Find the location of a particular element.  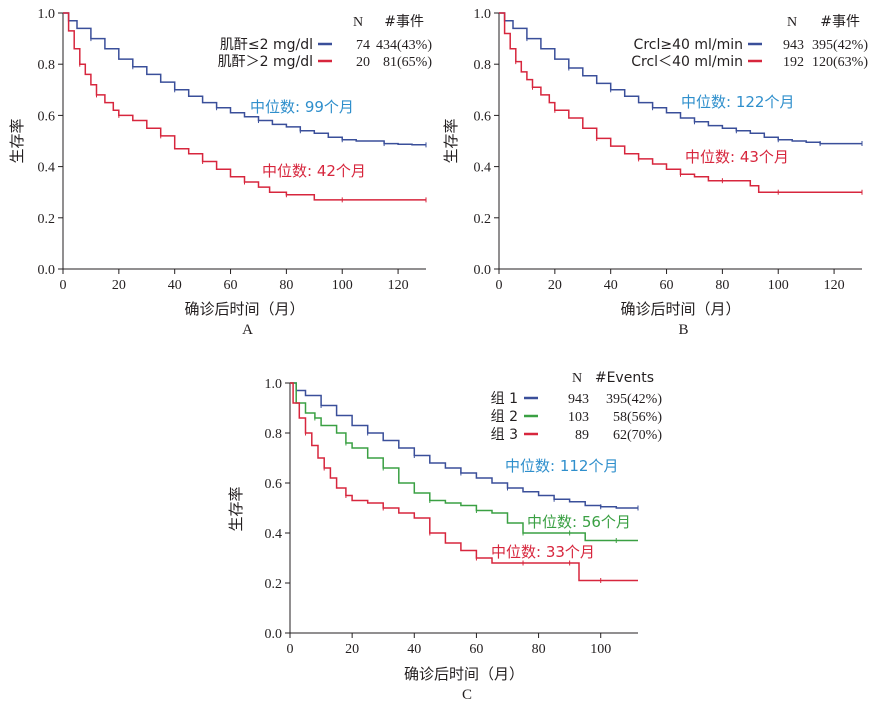

legend-n: 20 is located at coordinates (363, 62).